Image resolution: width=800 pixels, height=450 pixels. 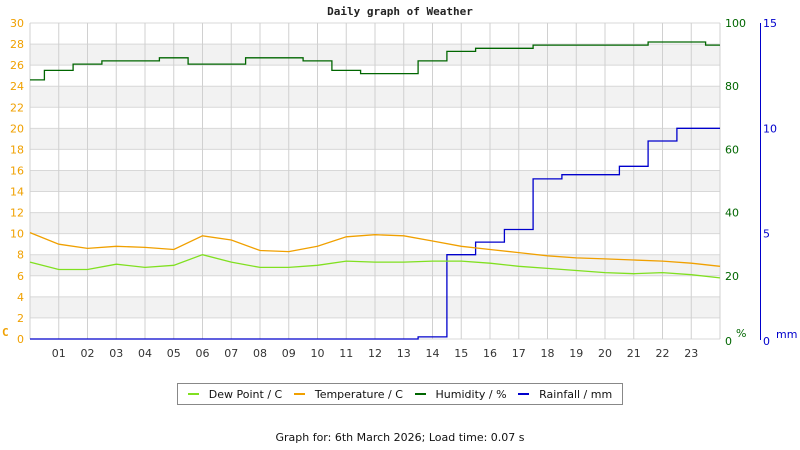 What do you see at coordinates (17, 86) in the screenshot?
I see `y-tick-left: 24` at bounding box center [17, 86].